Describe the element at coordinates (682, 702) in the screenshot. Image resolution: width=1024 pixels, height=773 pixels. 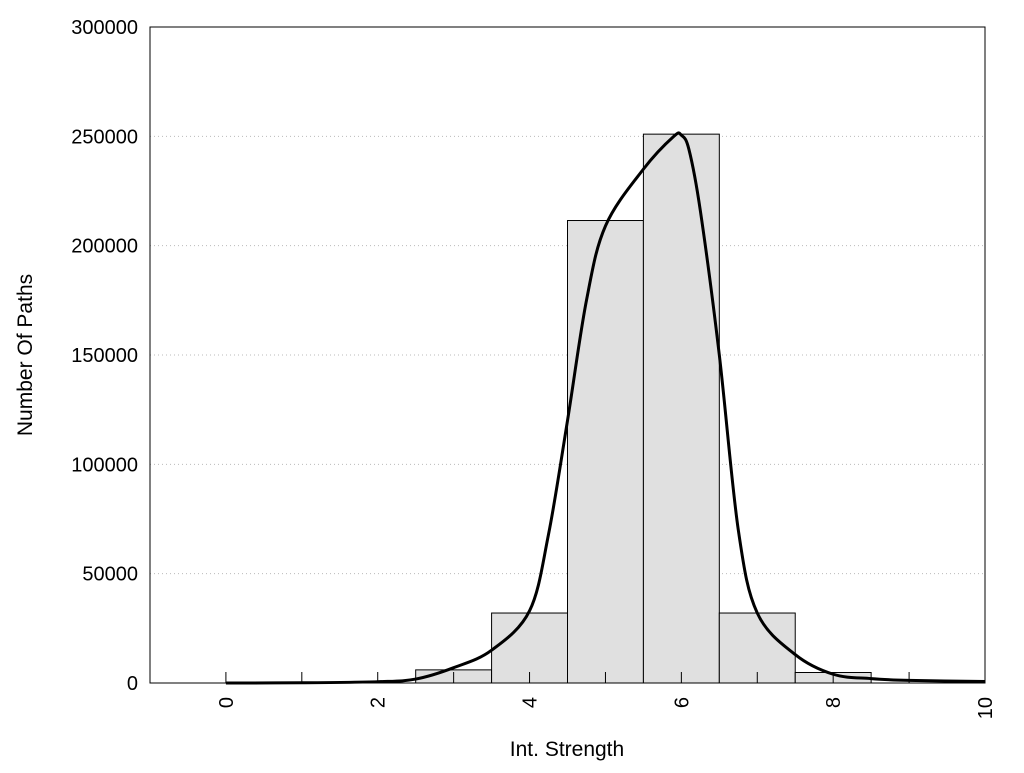
I see `x-tick-label: 6` at that location.